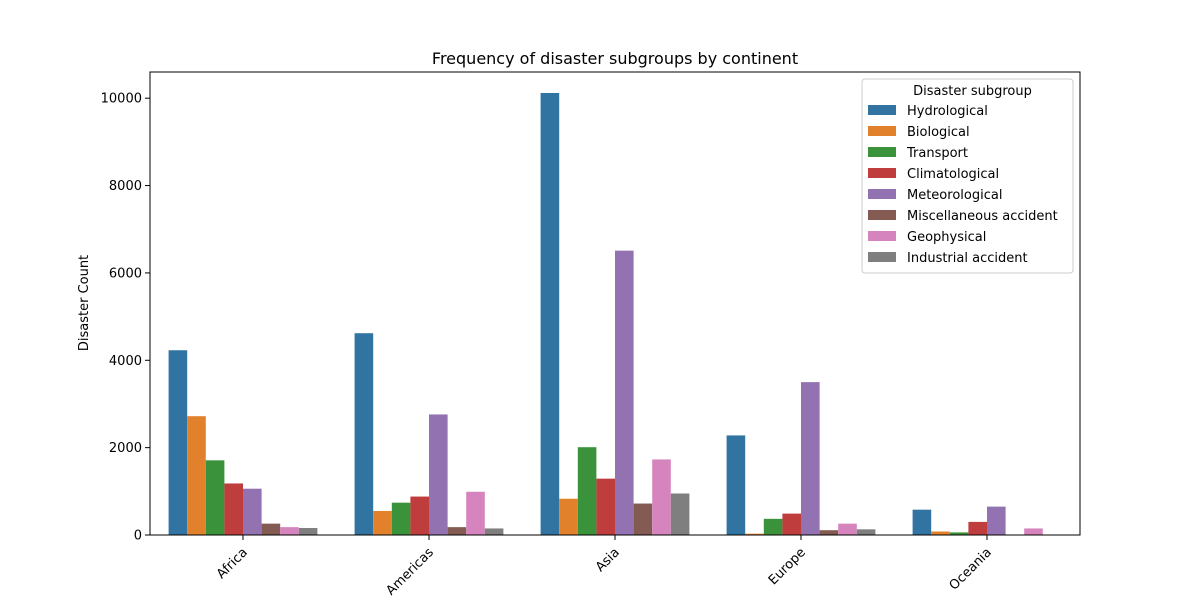 The width and height of the screenshot is (1200, 600). Describe the element at coordinates (996, 520) in the screenshot. I see `bar-meteorological-oceania` at that location.